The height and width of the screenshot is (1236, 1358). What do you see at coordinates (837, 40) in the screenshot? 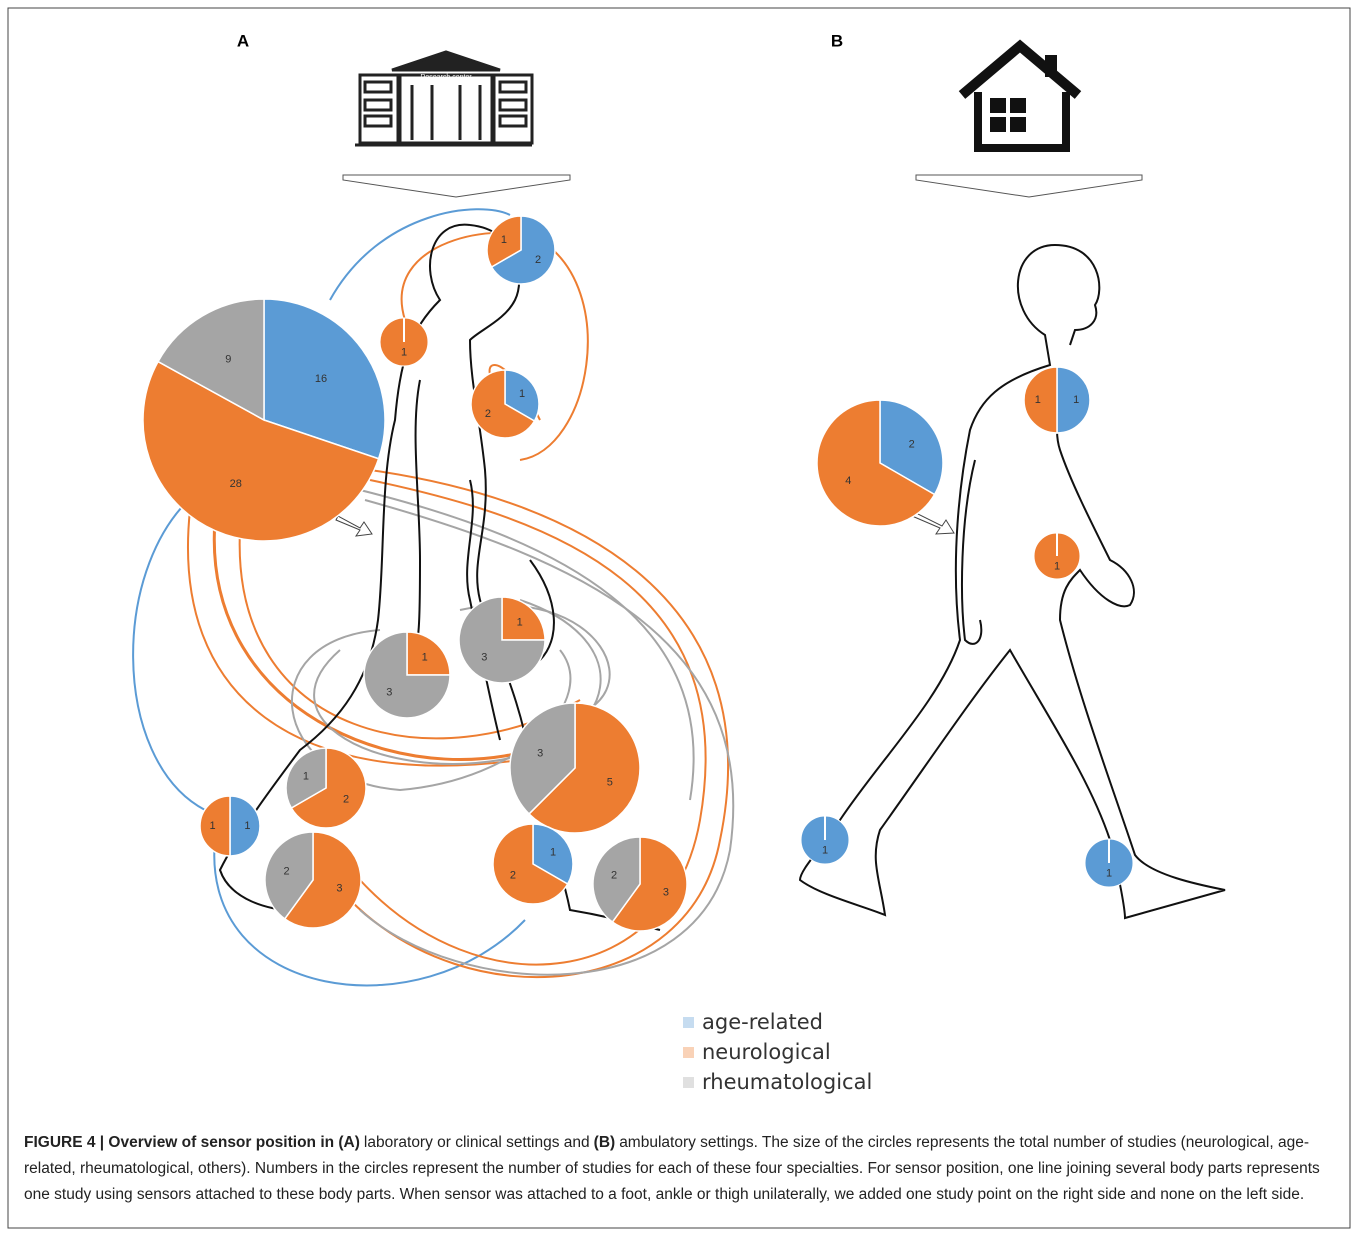
I see `panel-label: B` at bounding box center [837, 40].